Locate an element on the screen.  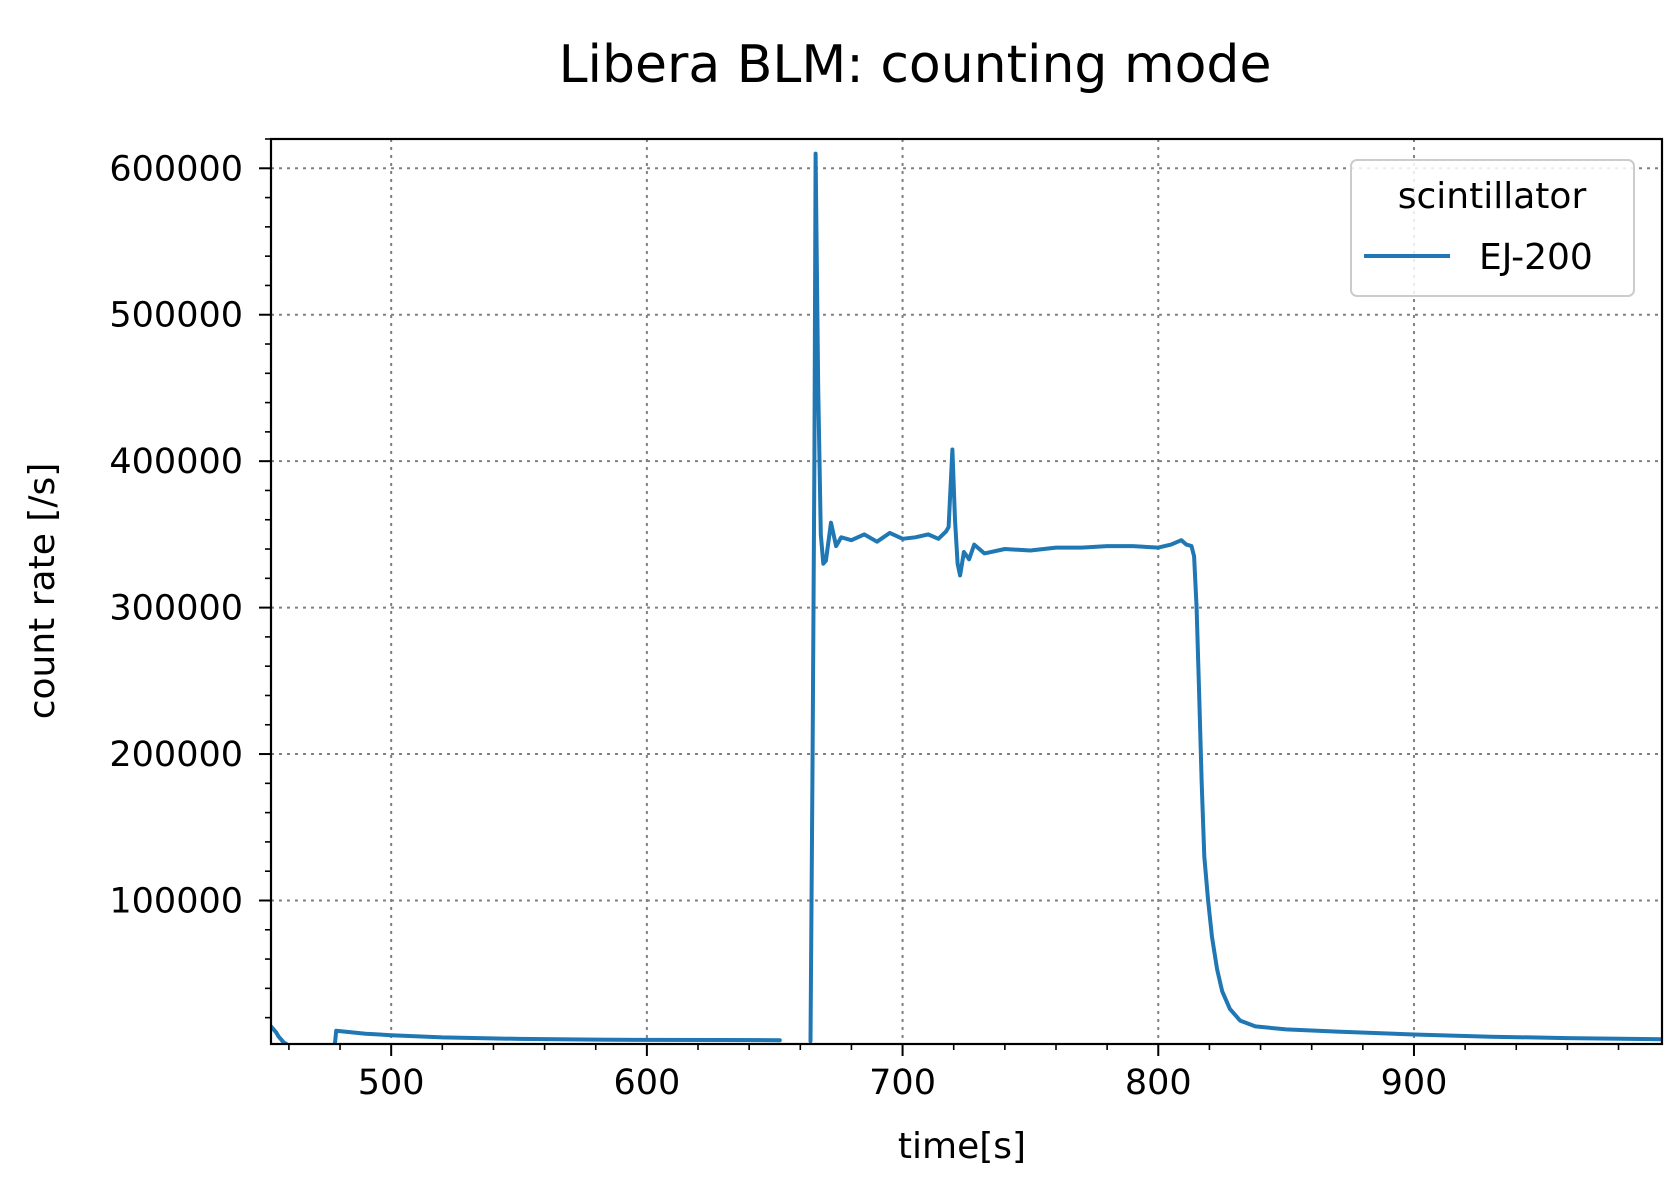
y-axis-label: count rate [/s] is located at coordinates (42, 591).